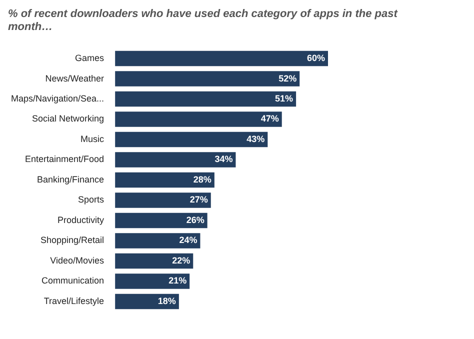 The width and height of the screenshot is (474, 339). I want to click on y-tick-label: Games, so click(90, 58).